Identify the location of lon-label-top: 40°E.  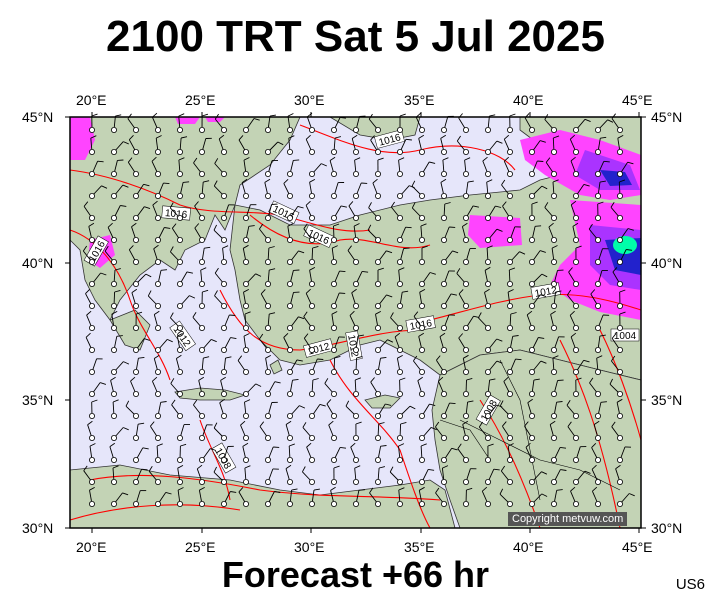
(528, 100).